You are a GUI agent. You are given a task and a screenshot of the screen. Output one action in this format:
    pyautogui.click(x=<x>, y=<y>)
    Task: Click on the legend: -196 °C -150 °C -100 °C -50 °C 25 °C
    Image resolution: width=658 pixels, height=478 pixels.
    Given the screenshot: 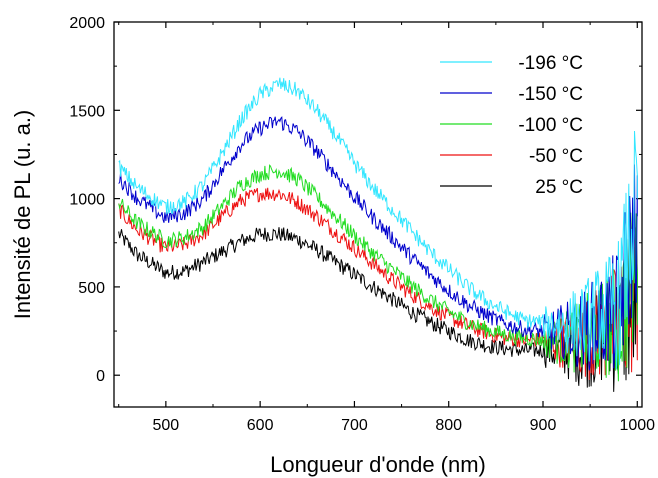 What is the action you would take?
    pyautogui.click(x=511, y=125)
    